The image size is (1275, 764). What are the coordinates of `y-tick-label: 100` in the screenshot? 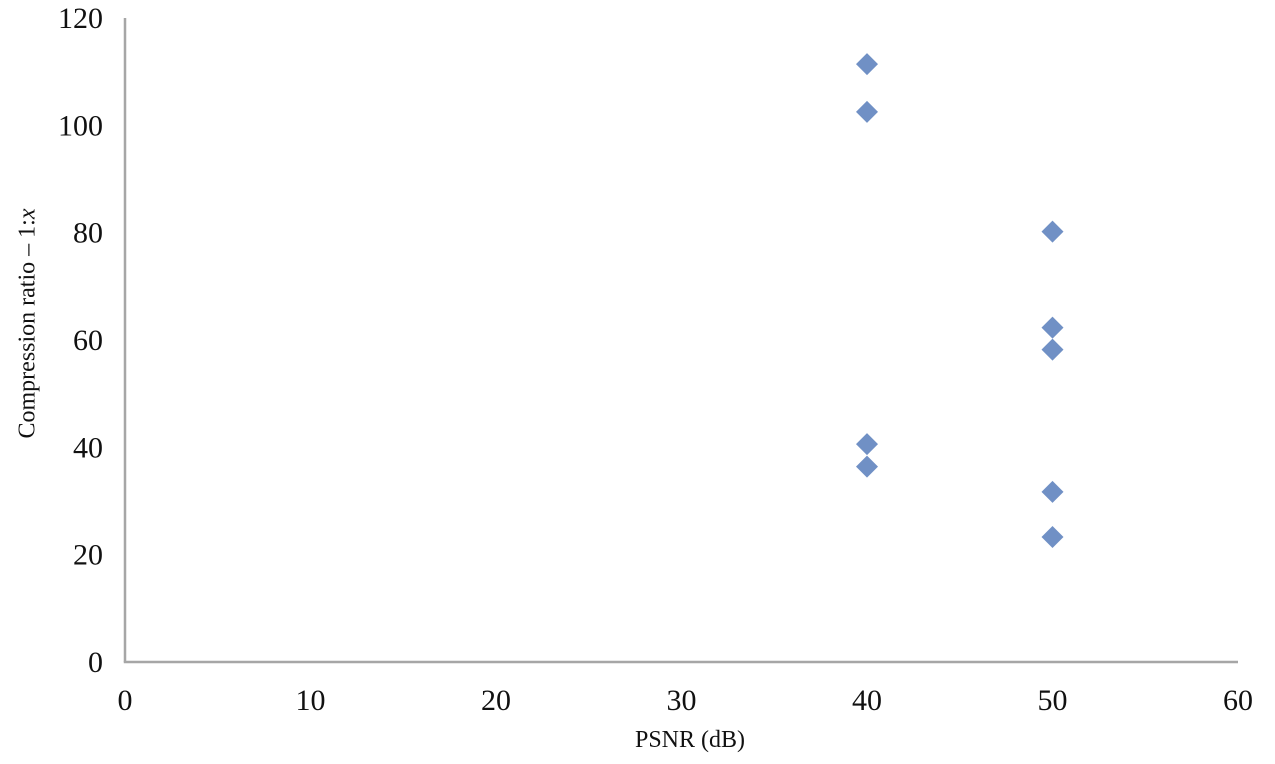 It's located at (80, 125).